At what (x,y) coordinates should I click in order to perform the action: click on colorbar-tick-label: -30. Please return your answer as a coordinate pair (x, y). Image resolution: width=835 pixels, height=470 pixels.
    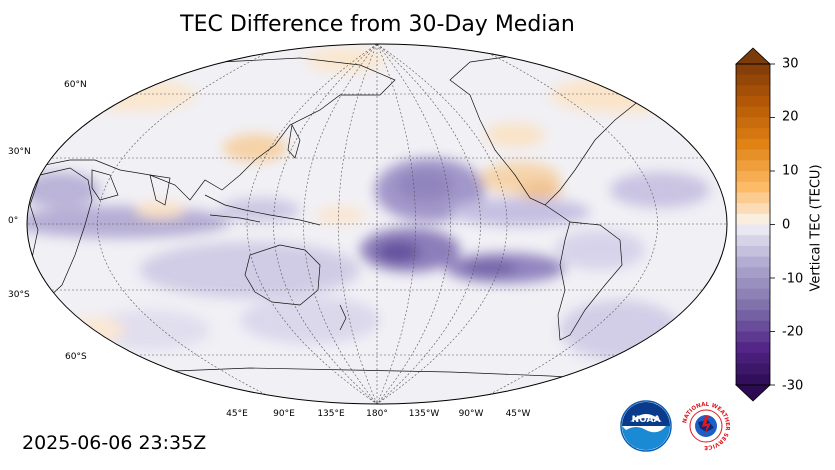
    Looking at the image, I should click on (793, 386).